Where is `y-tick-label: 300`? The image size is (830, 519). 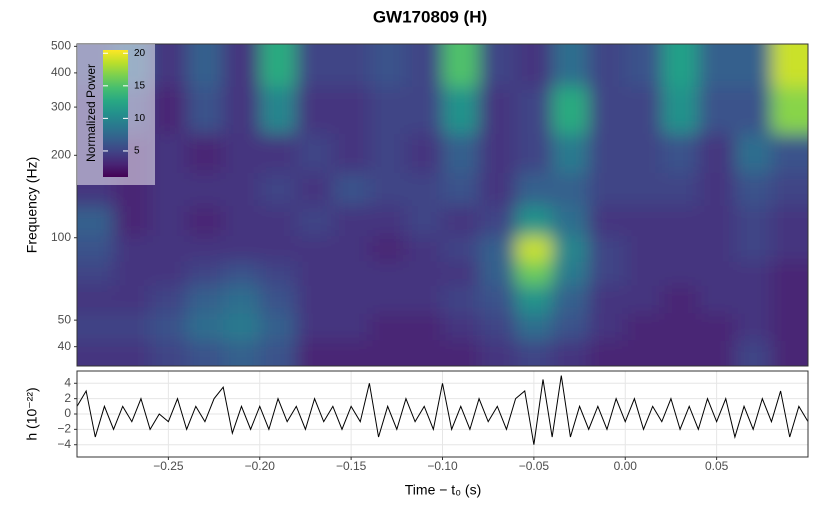 y-tick-label: 300 is located at coordinates (61, 106).